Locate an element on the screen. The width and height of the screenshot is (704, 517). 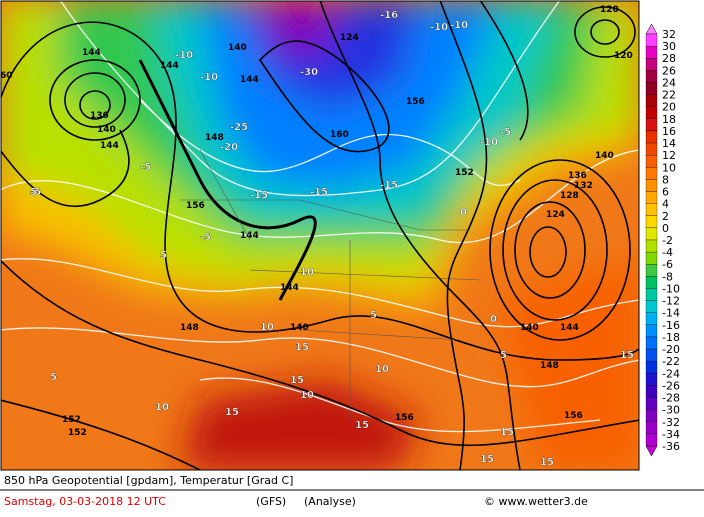
colorbar-label: -14 is located at coordinates (671, 313).